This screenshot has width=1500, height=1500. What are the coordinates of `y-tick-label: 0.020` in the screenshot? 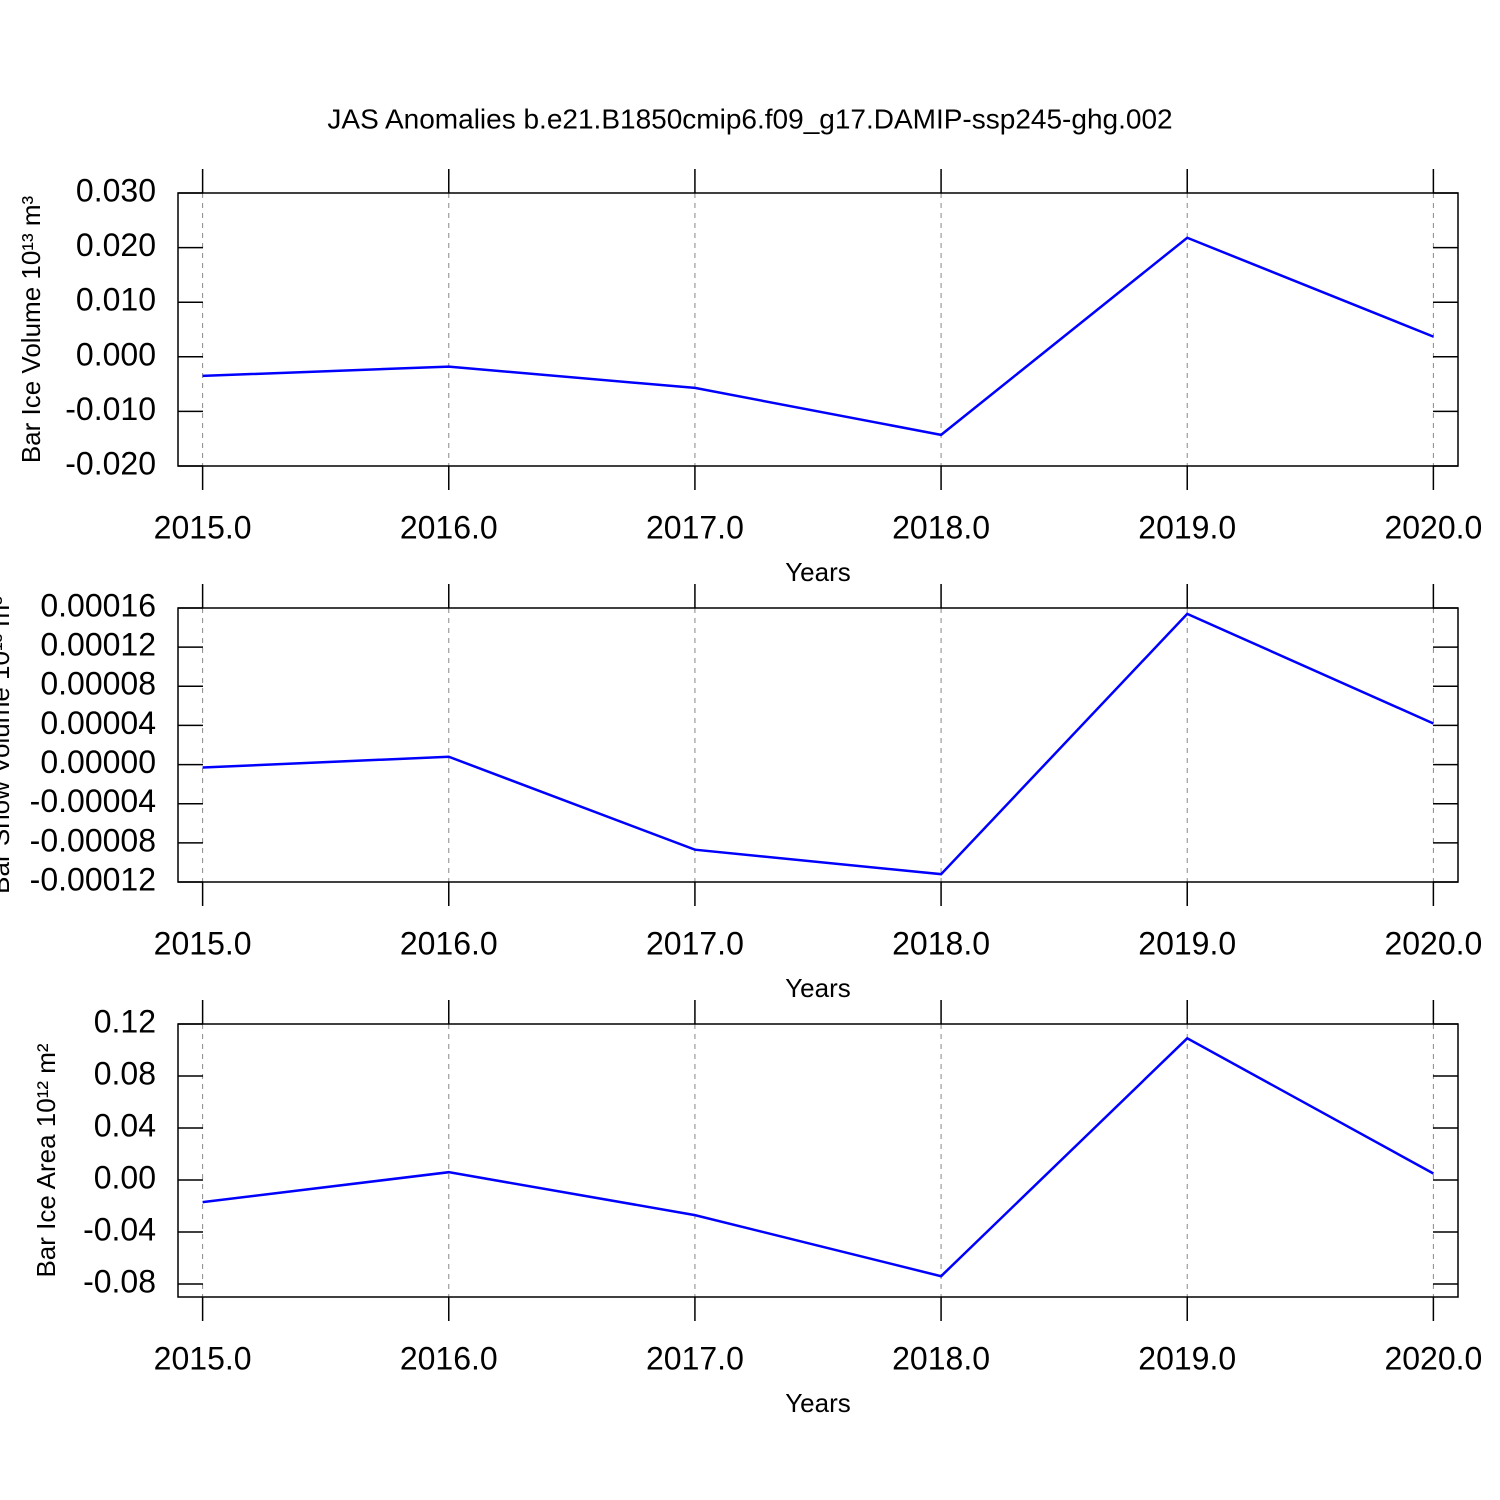 It's located at (116, 245).